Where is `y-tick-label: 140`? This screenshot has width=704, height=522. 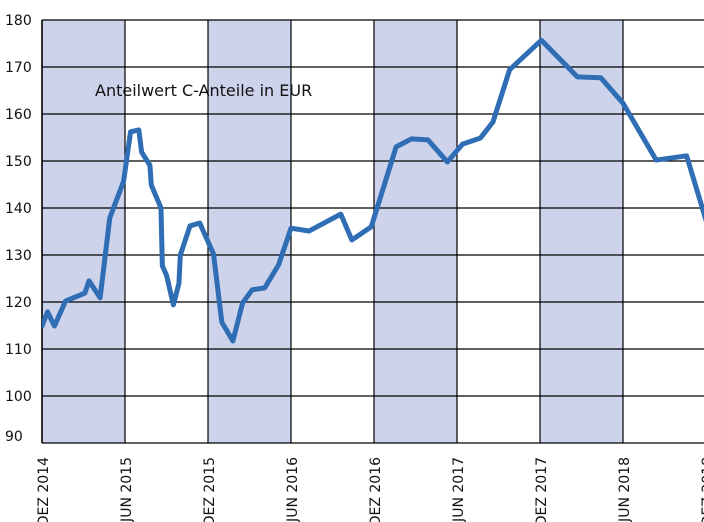
y-tick-label: 140 is located at coordinates (18, 209).